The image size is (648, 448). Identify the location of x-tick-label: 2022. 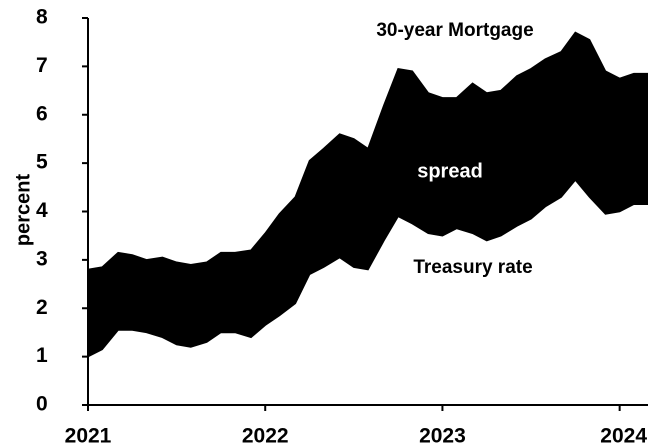
(265, 436).